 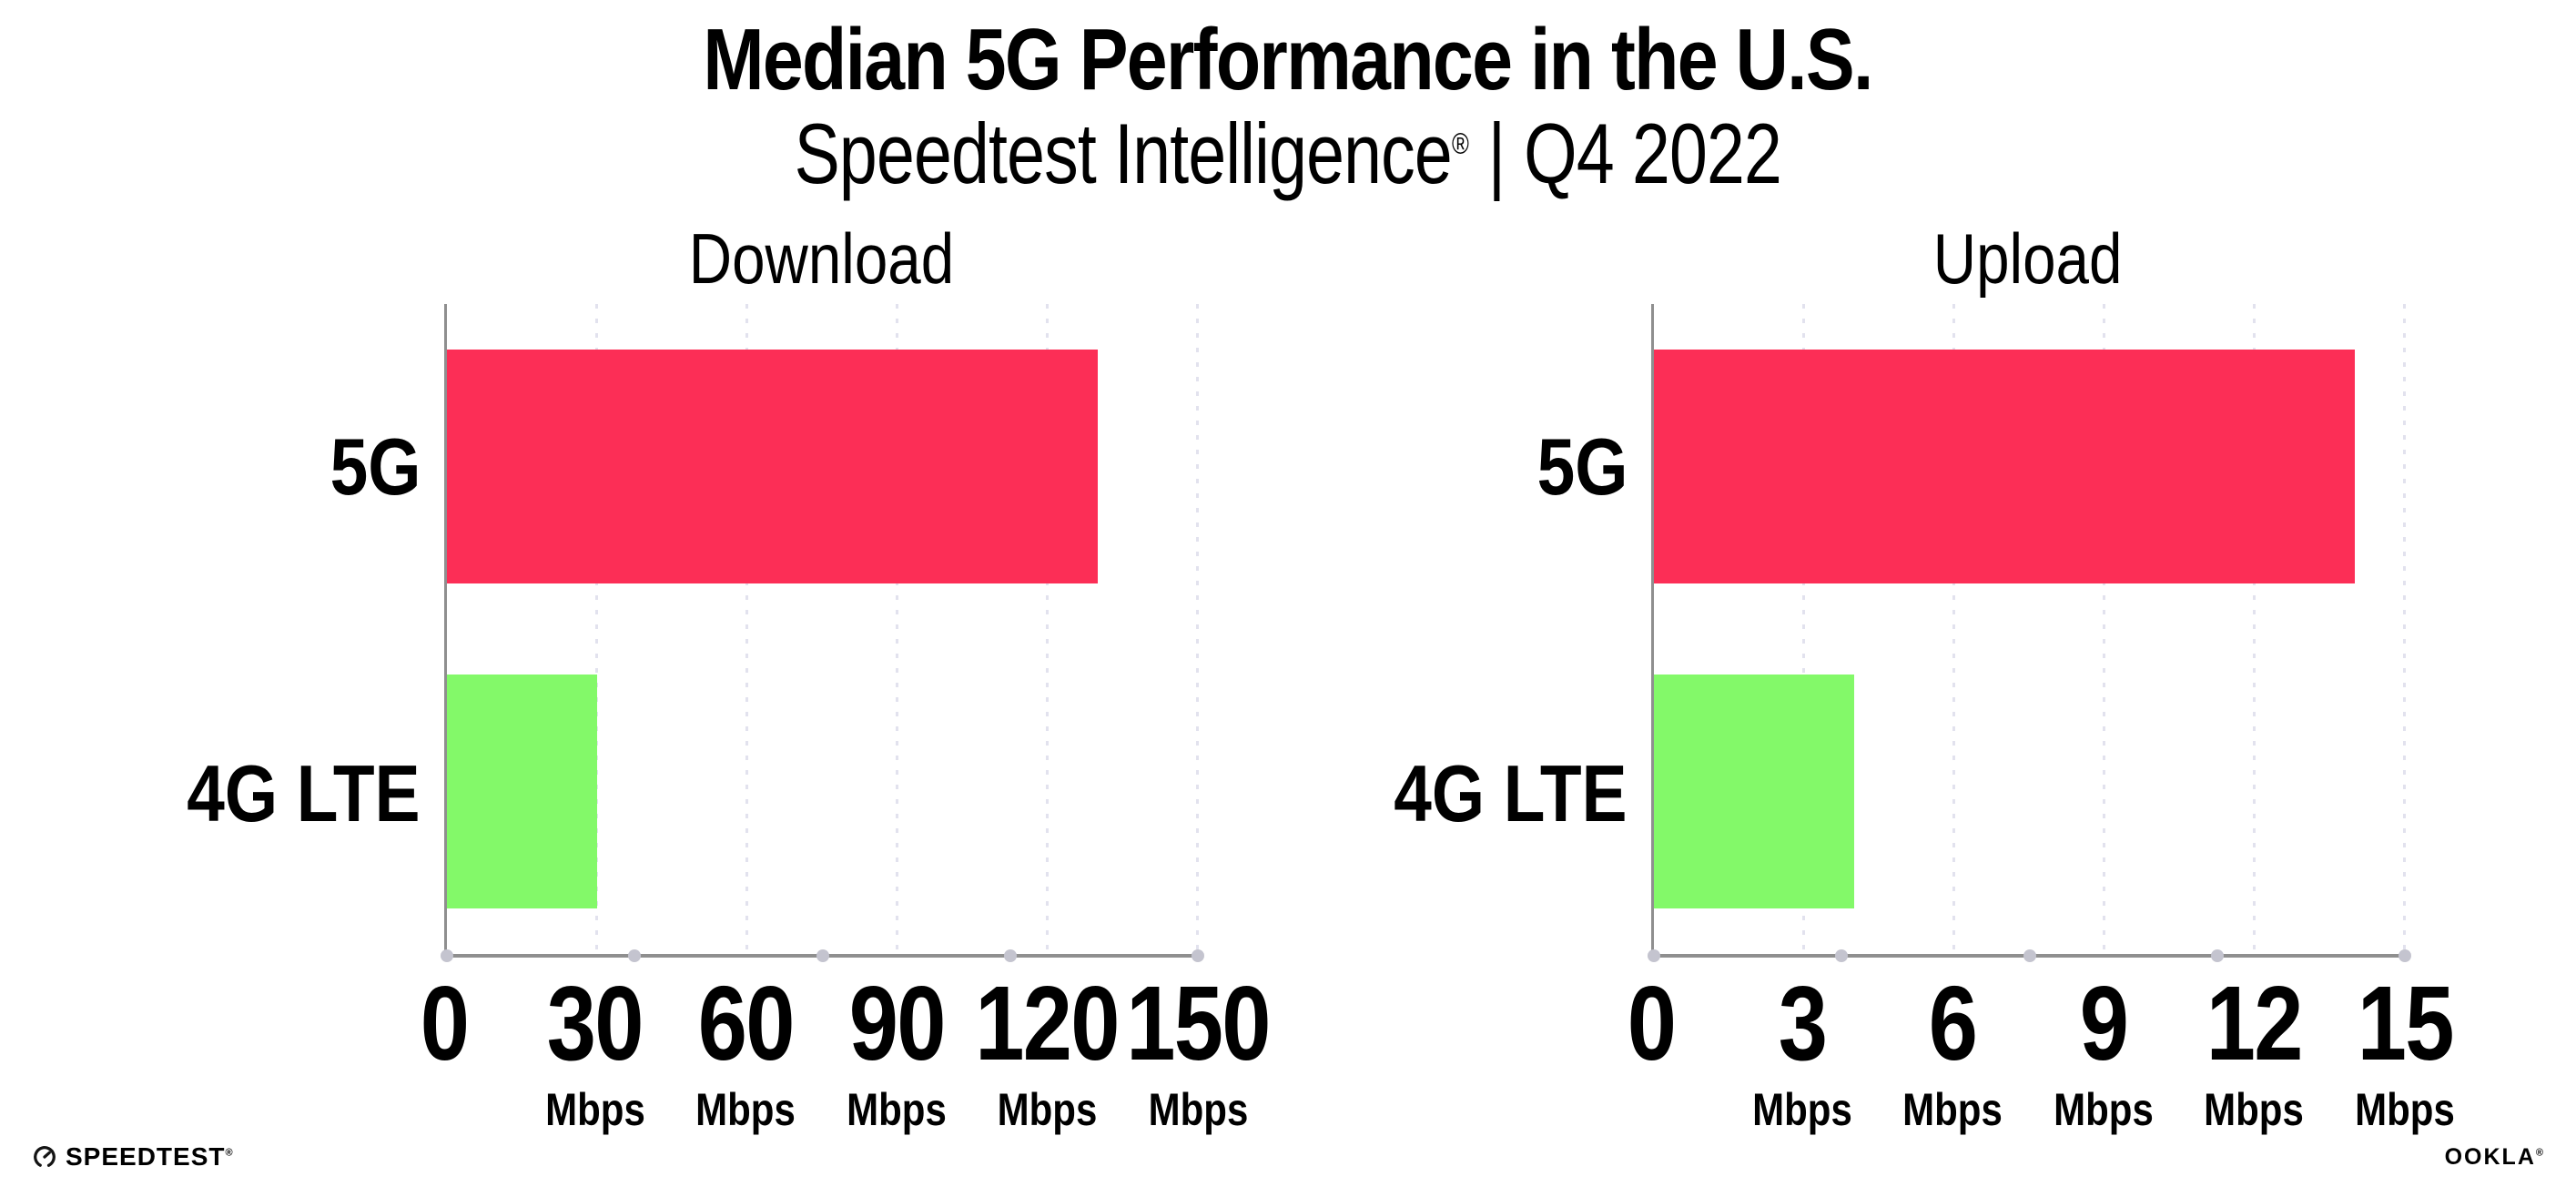 I want to click on x-tick-value: 6, so click(x=1953, y=1023).